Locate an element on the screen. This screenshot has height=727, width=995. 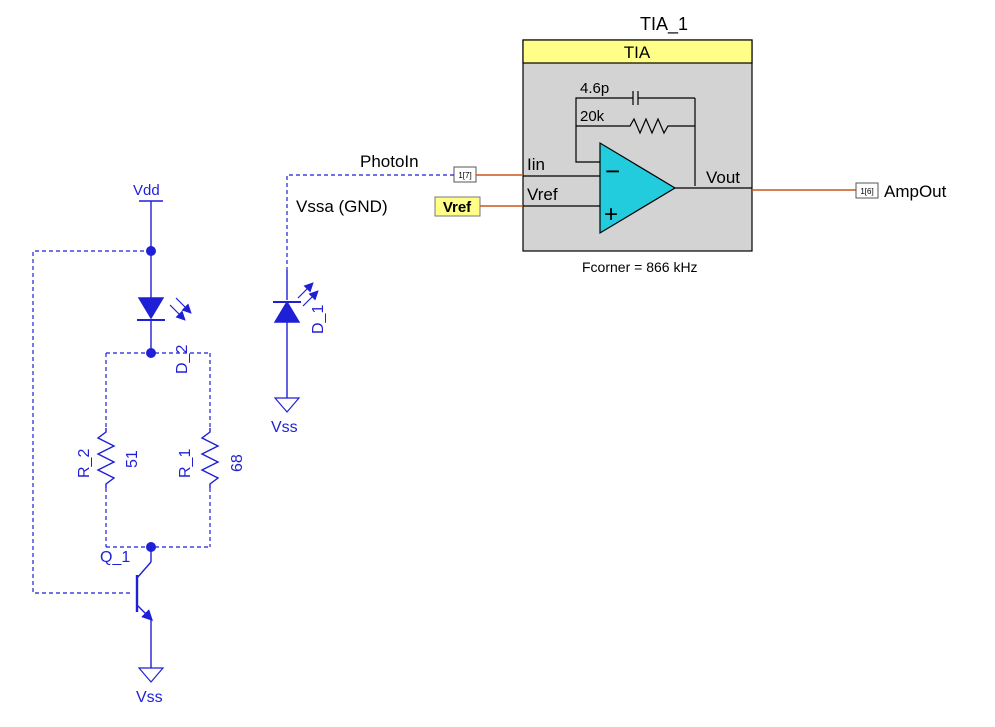
tia-component is located at coordinates (637, 145).